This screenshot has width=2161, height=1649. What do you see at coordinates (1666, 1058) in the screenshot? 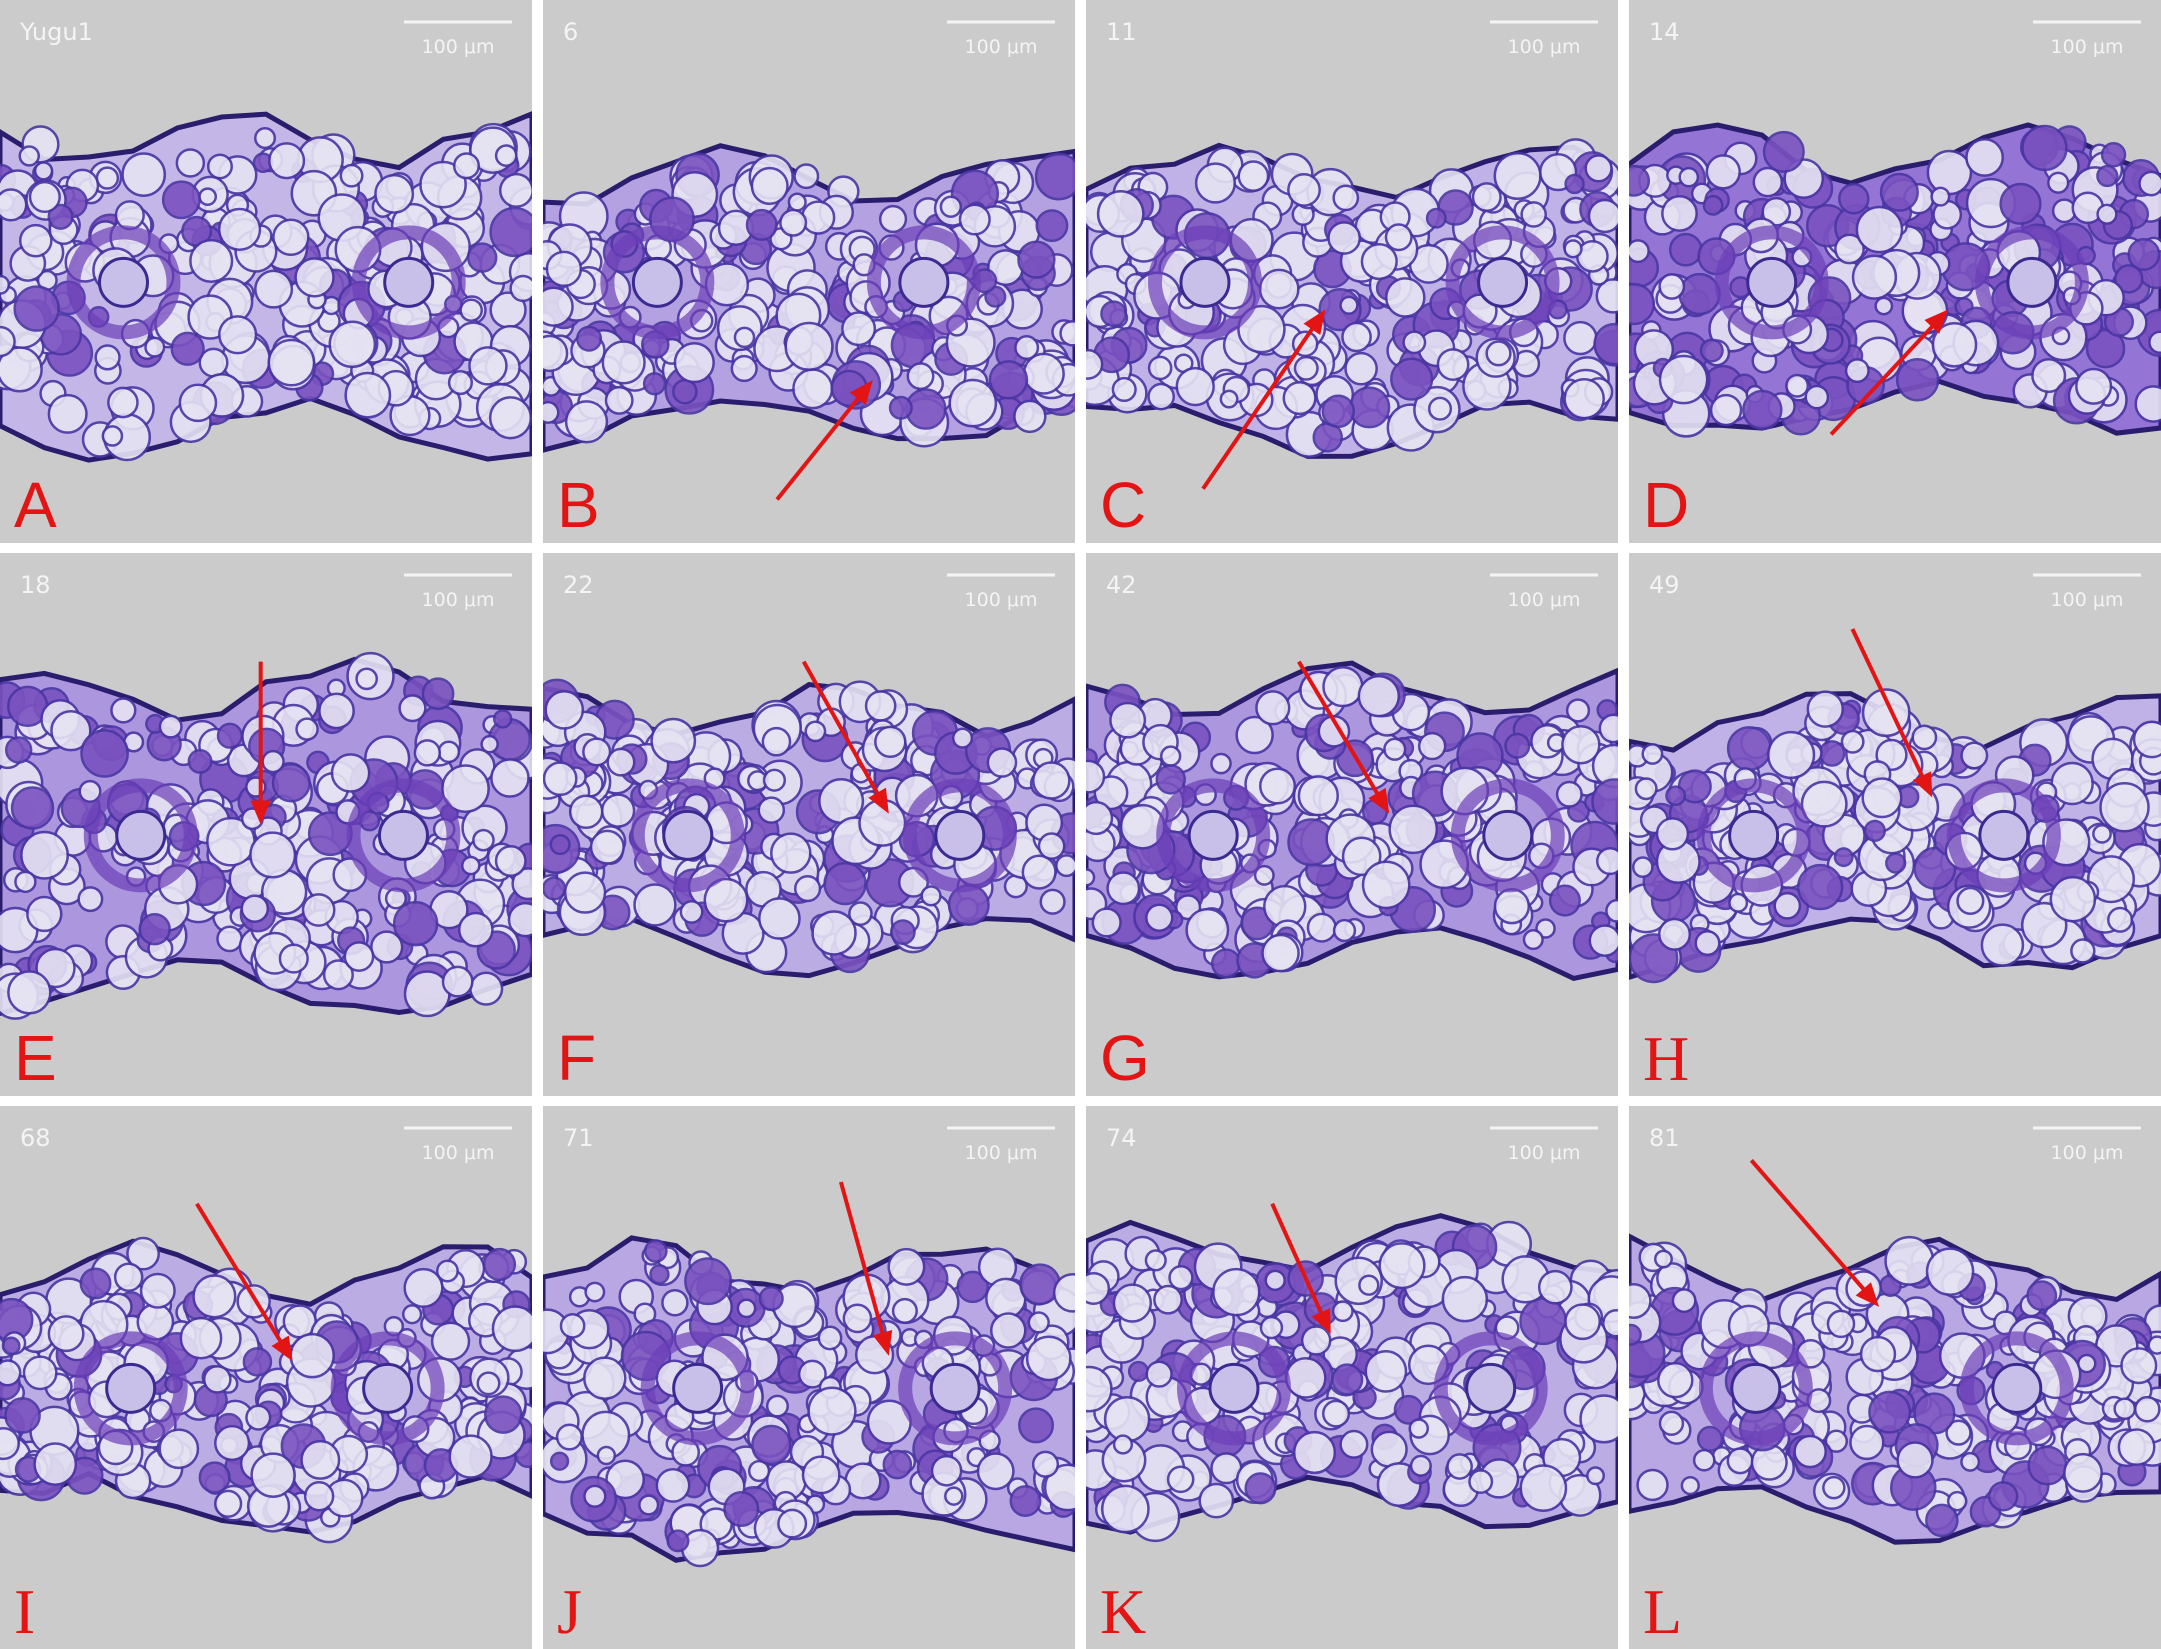
I see `panel-letter: H` at bounding box center [1666, 1058].